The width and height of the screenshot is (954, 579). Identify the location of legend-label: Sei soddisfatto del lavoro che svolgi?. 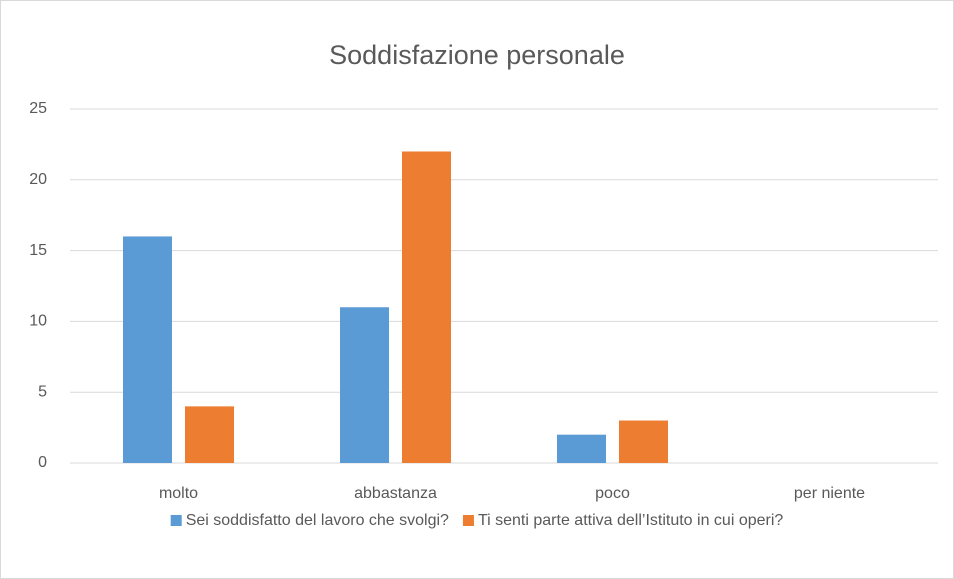
(317, 520).